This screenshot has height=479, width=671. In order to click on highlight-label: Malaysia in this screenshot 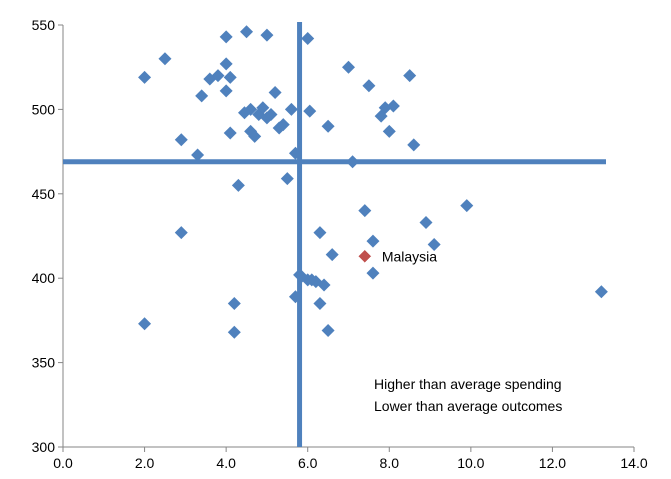, I will do `click(409, 256)`.